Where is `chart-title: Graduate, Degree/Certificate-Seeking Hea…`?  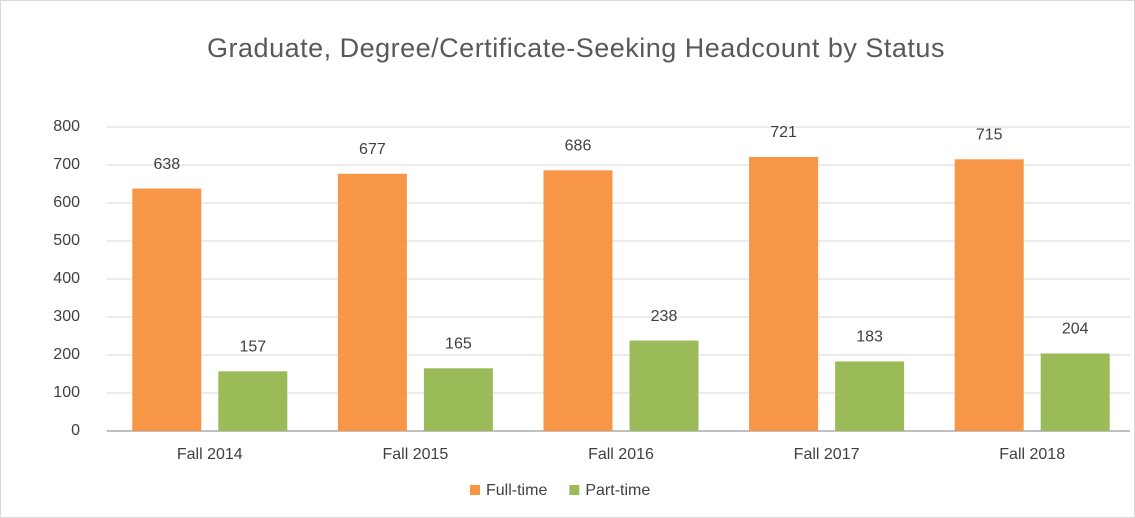 chart-title: Graduate, Degree/Certificate-Seeking Hea… is located at coordinates (576, 48).